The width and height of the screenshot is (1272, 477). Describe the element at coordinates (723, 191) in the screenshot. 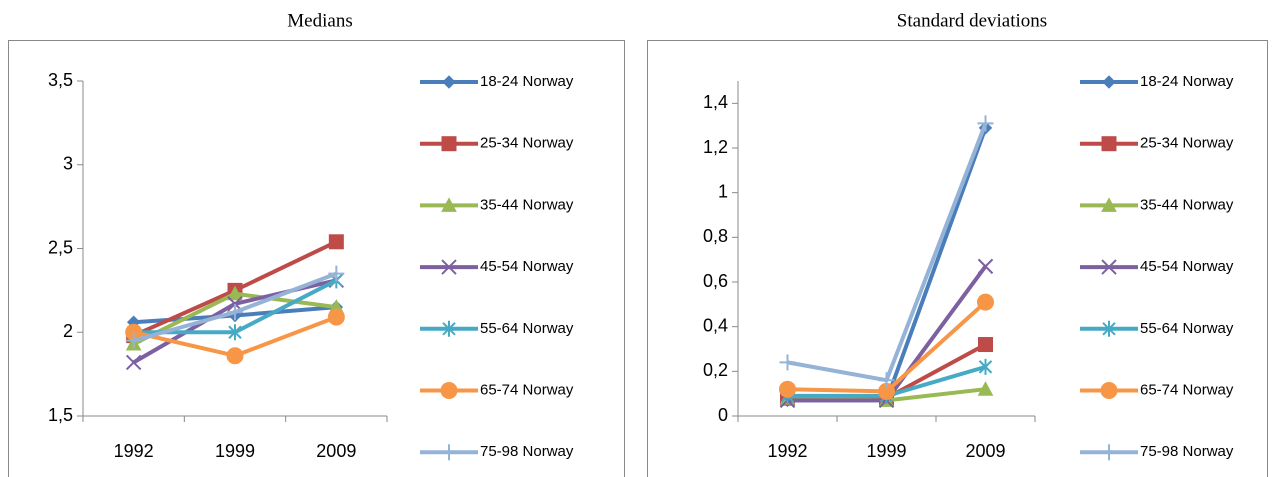

I see `y-tick-label: 1` at that location.